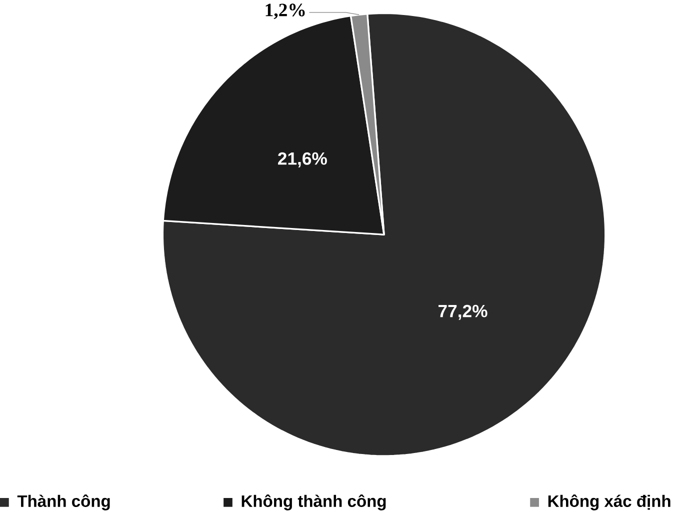 This screenshot has height=514, width=675. Describe the element at coordinates (302, 160) in the screenshot. I see `data-label: 21,6%` at that location.